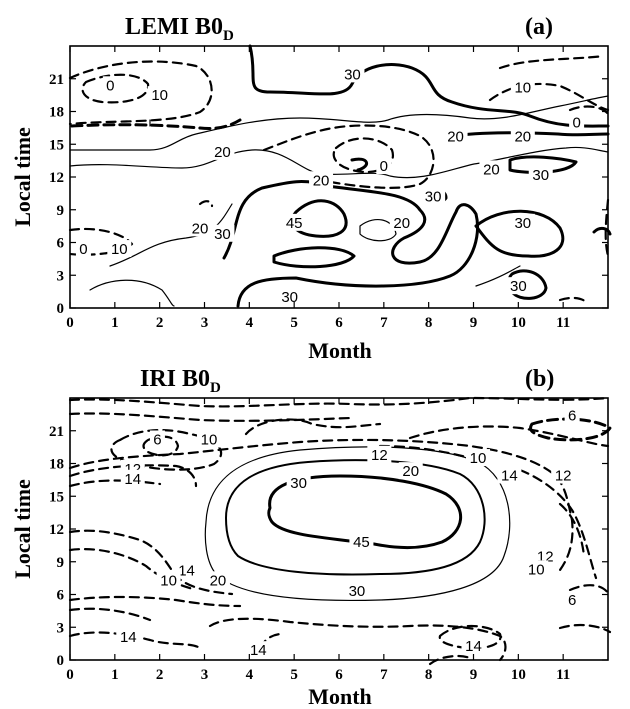 The width and height of the screenshot is (630, 709). Describe the element at coordinates (180, 381) in the screenshot. I see `panel-b-title: IRI B0D` at that location.